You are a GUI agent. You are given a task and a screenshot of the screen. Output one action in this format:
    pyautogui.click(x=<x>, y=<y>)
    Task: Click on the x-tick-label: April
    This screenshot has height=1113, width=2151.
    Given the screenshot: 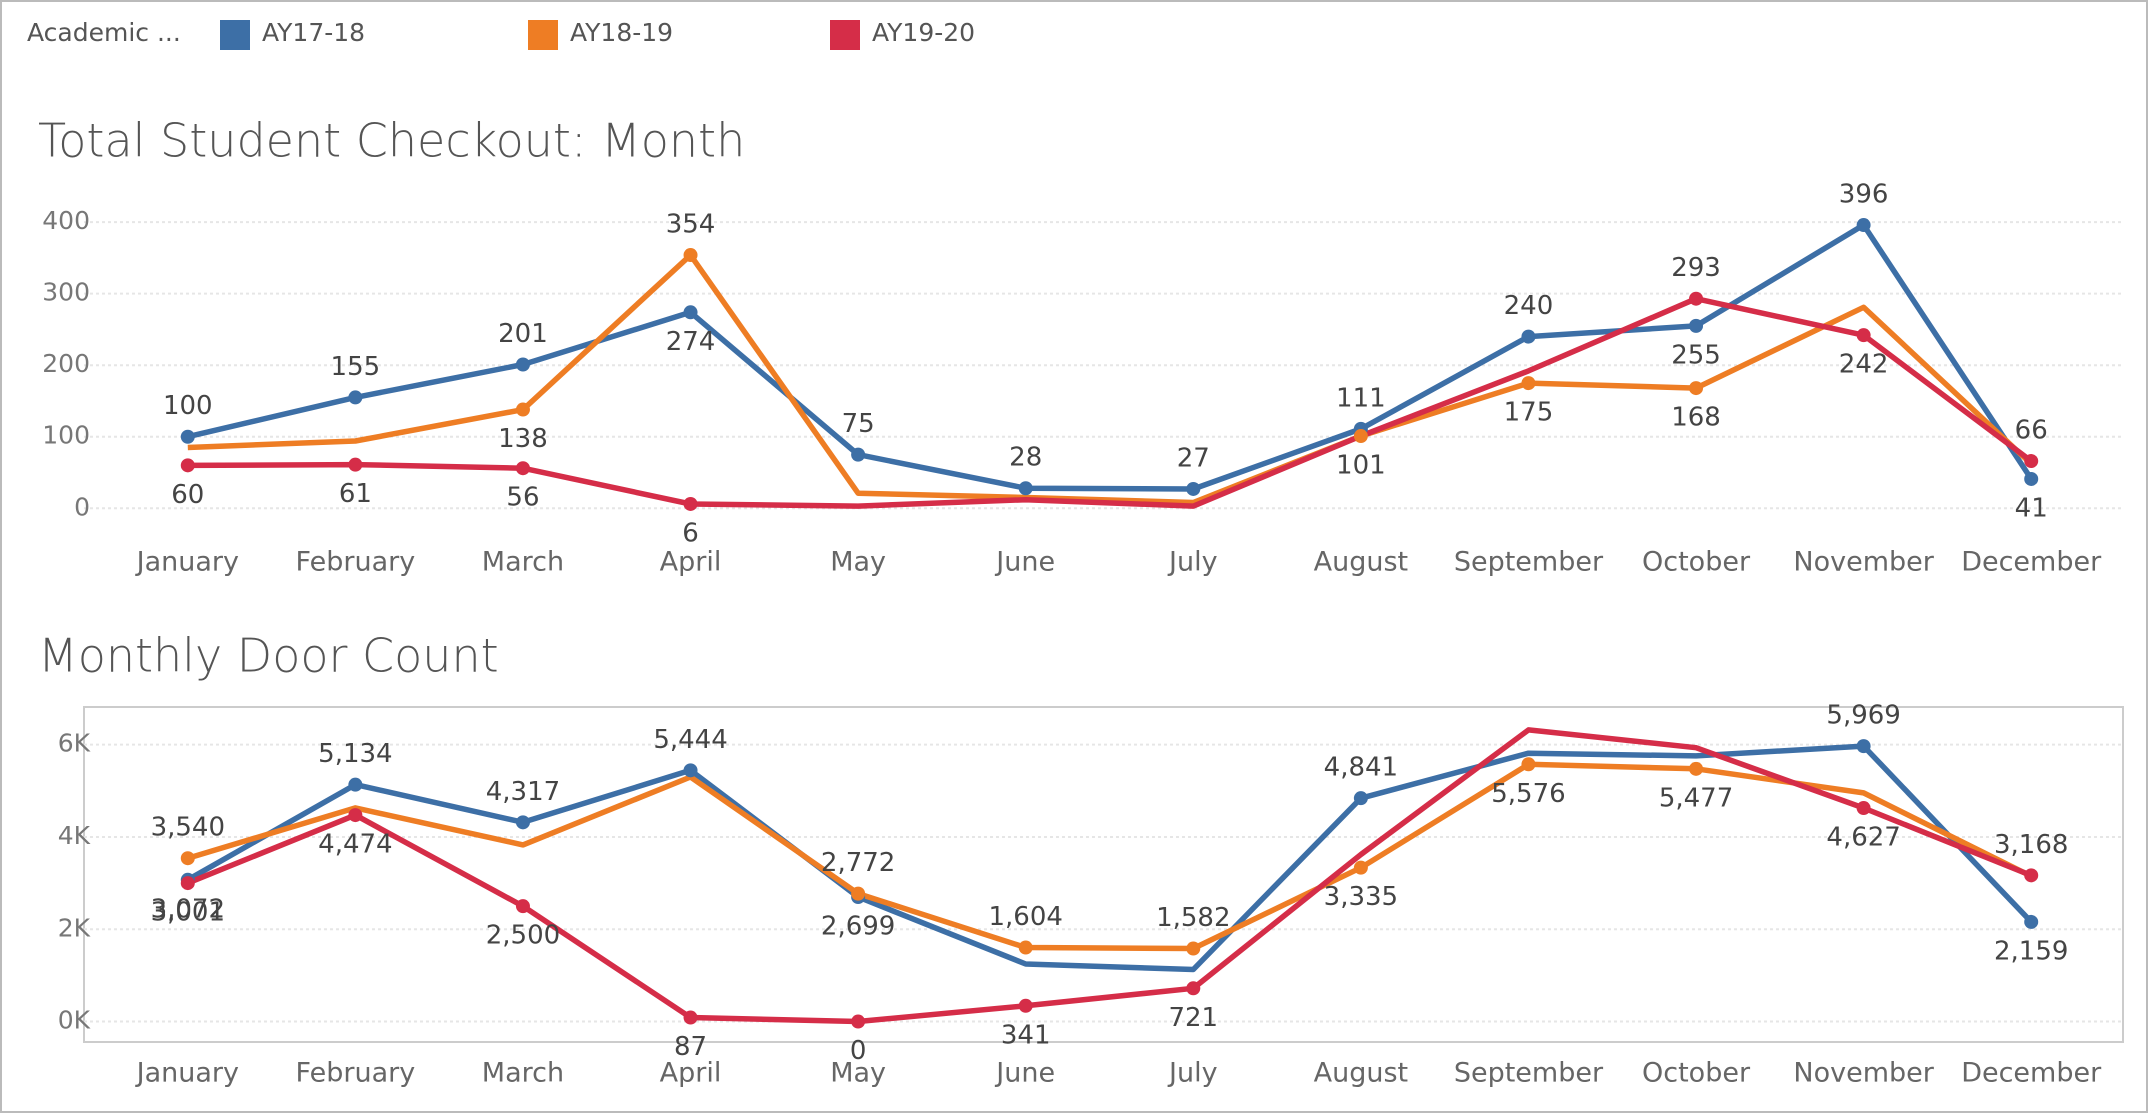 What is the action you would take?
    pyautogui.click(x=691, y=562)
    